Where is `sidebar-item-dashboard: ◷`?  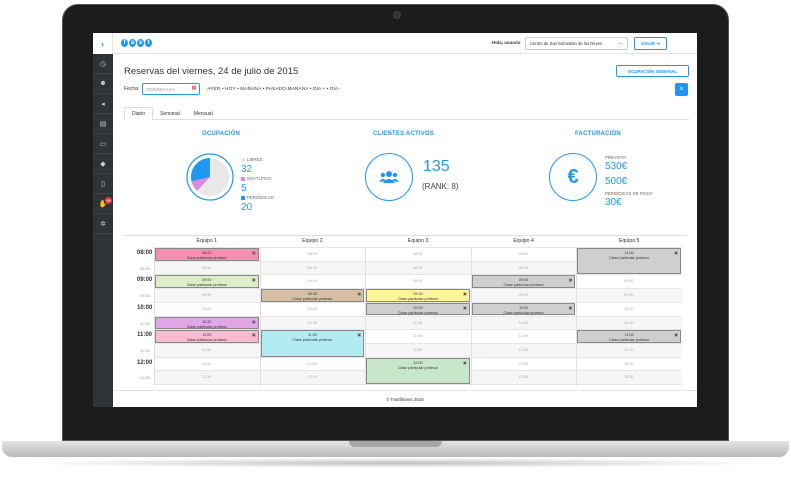 sidebar-item-dashboard: ◷ is located at coordinates (103, 64).